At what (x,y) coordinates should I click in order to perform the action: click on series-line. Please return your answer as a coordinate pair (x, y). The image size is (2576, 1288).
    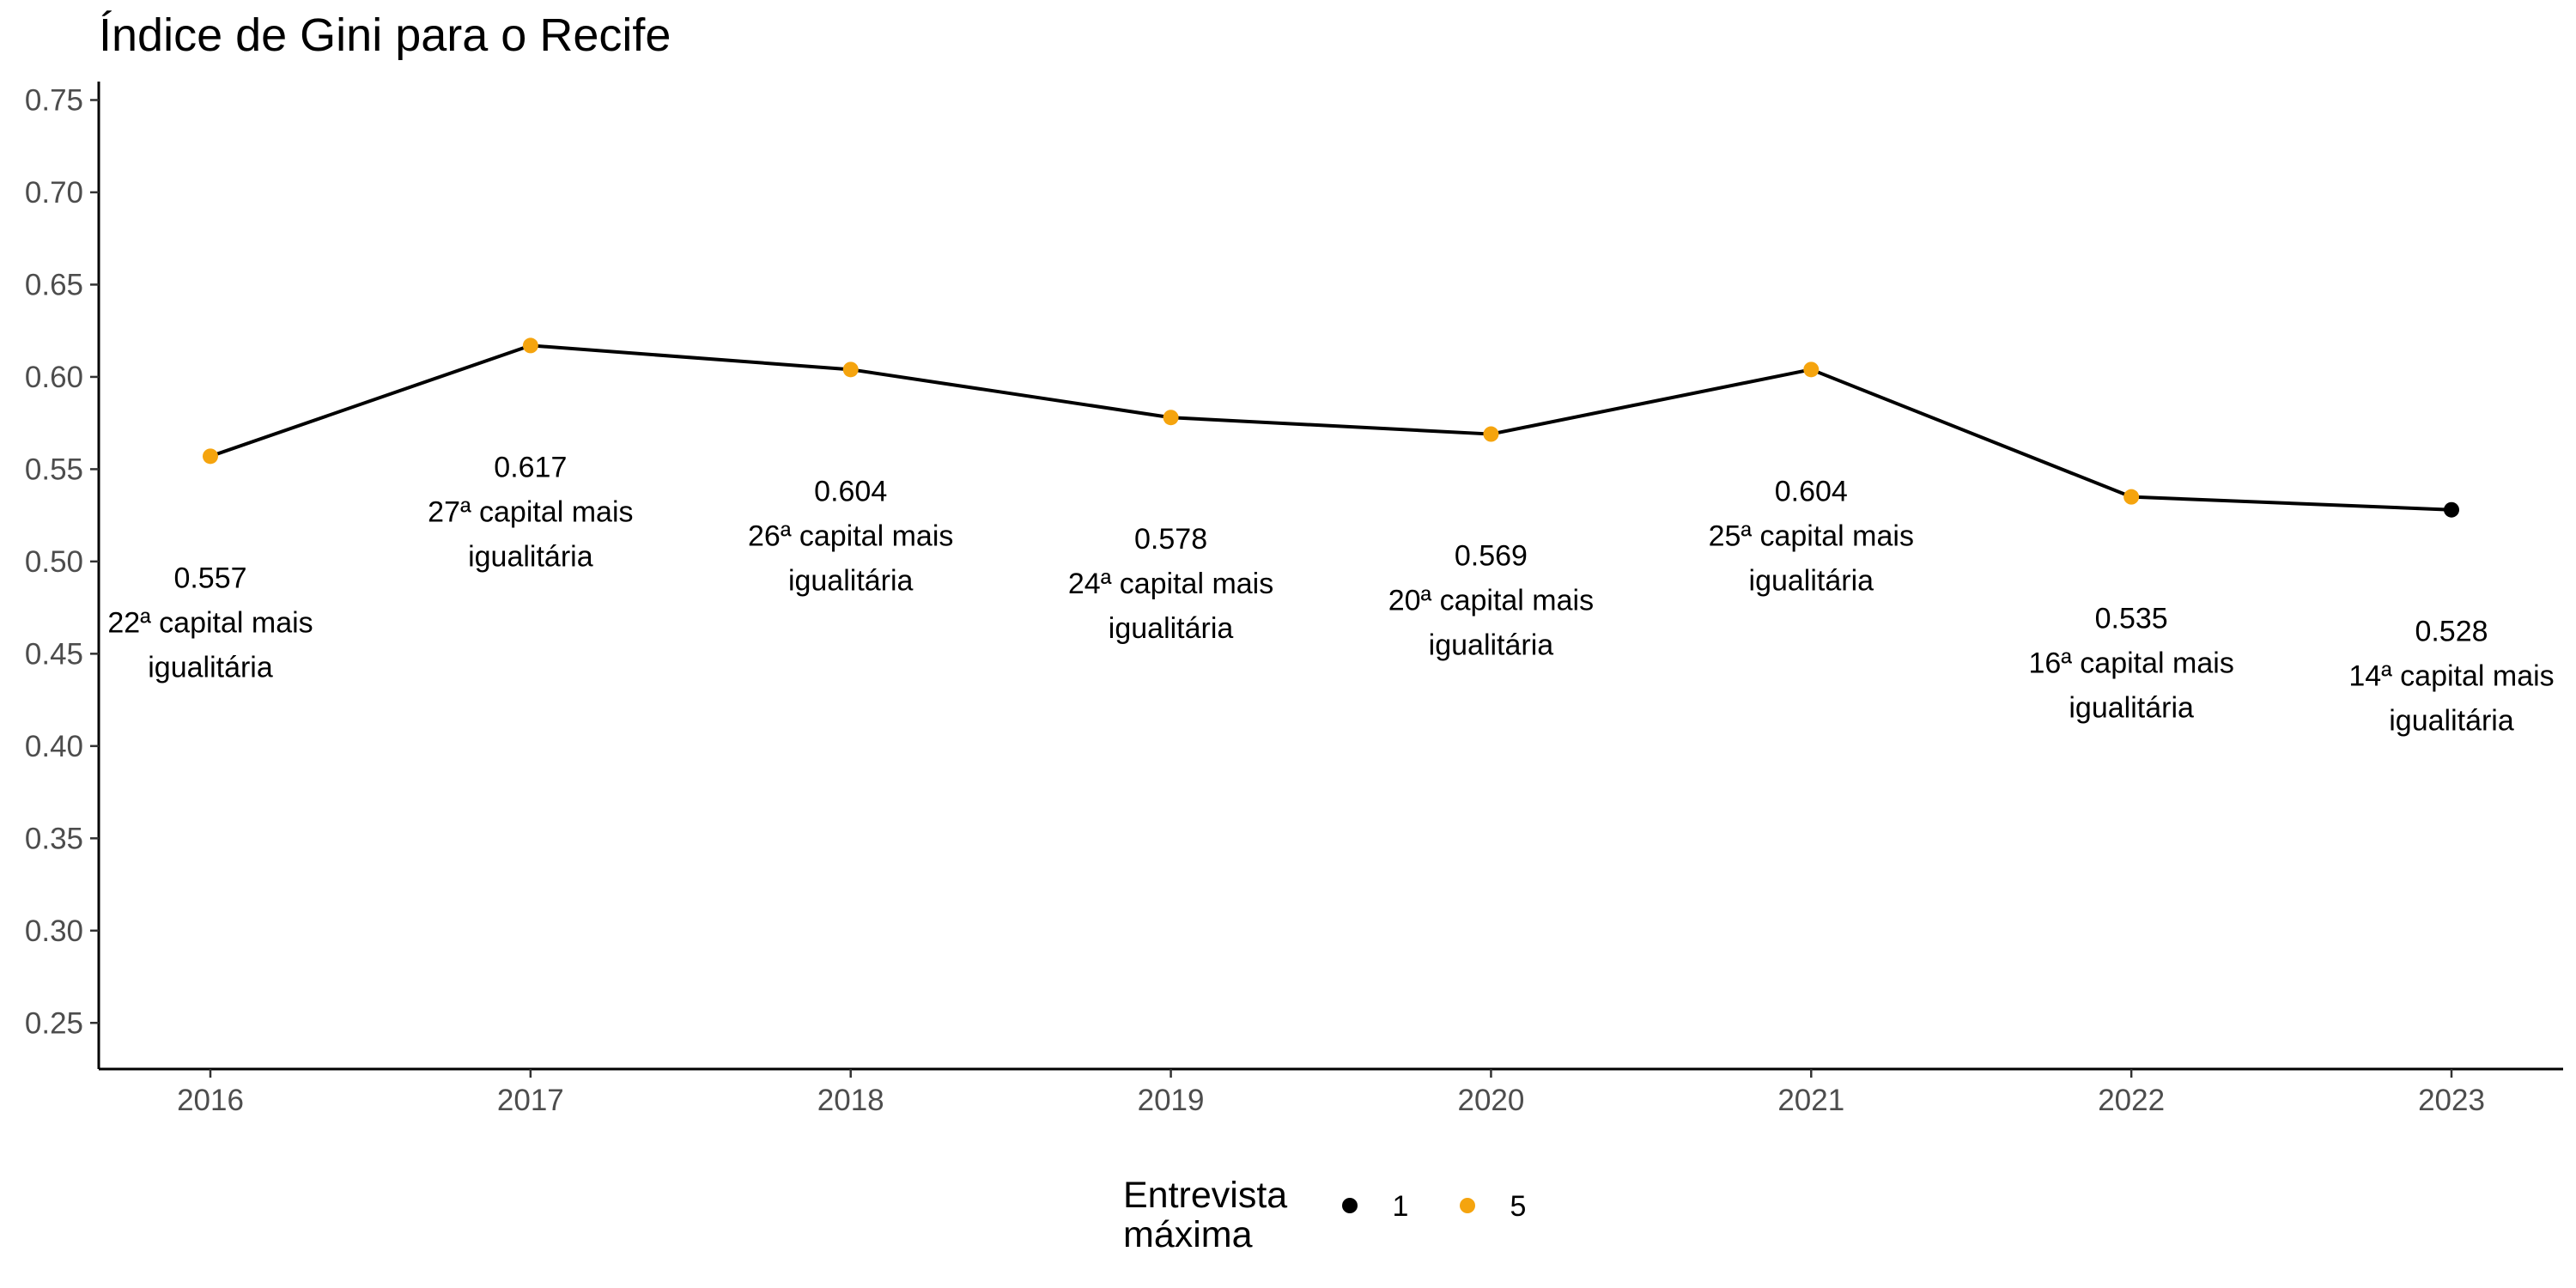
    Looking at the image, I should click on (1331, 428).